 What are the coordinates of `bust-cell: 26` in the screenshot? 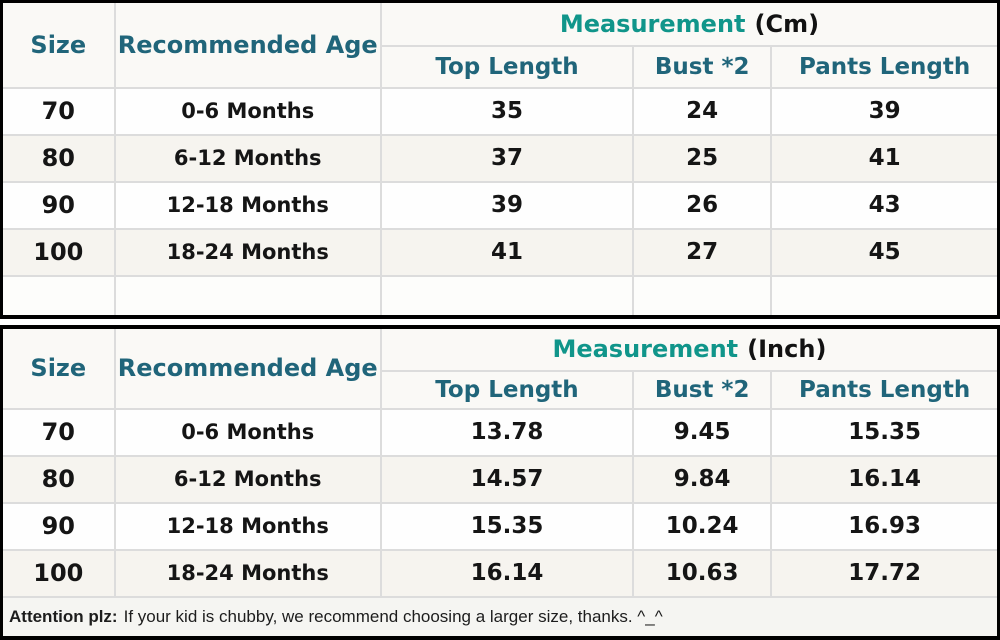 It's located at (702, 205).